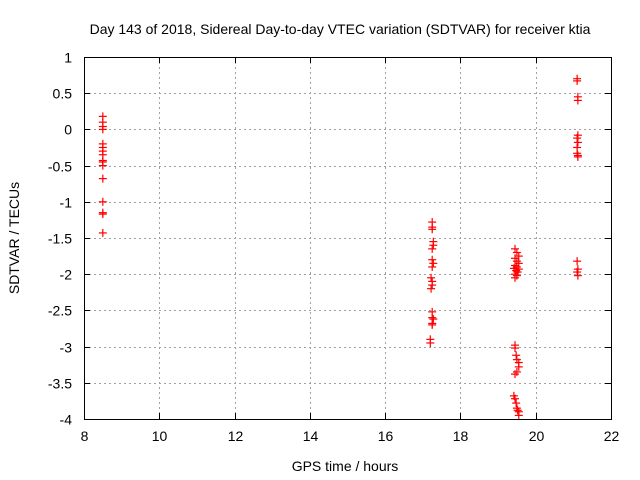 Image resolution: width=640 pixels, height=480 pixels. I want to click on x-axis-label: GPS time / hours, so click(345, 466).